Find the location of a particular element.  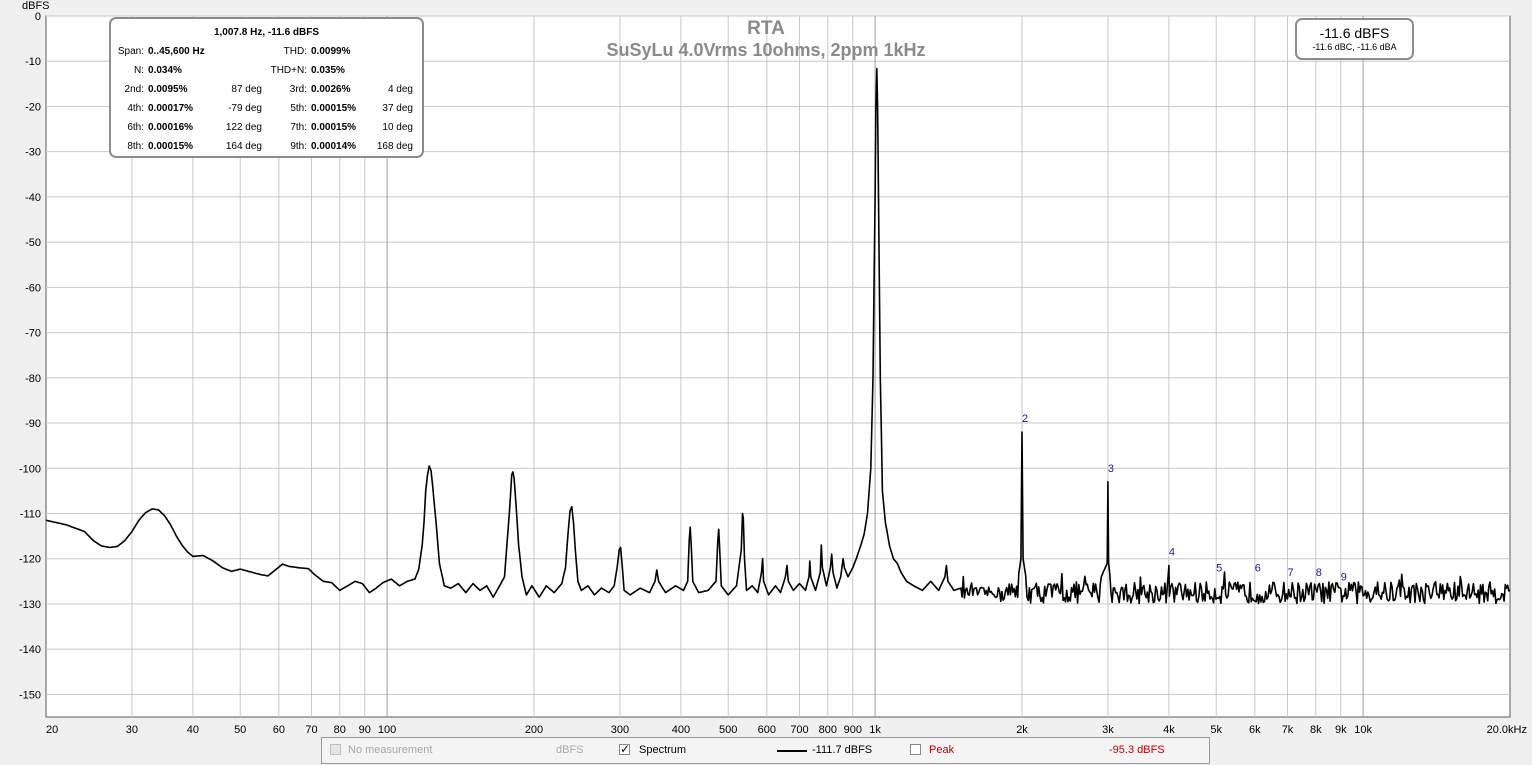

span-label: Span: is located at coordinates (130, 51).